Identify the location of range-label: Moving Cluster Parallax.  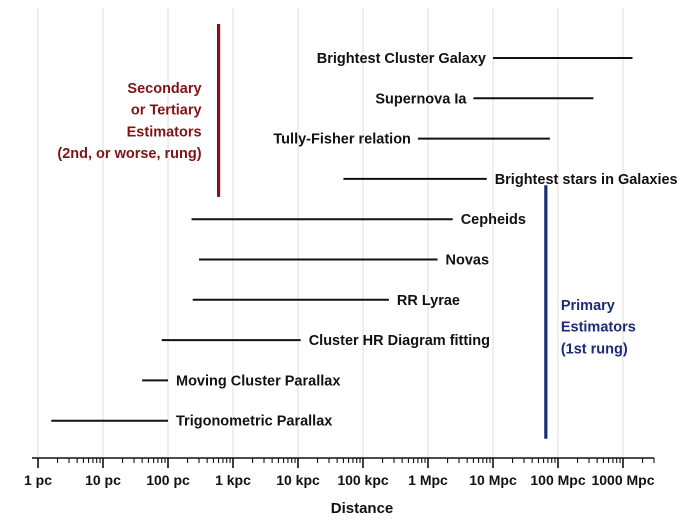
(258, 381).